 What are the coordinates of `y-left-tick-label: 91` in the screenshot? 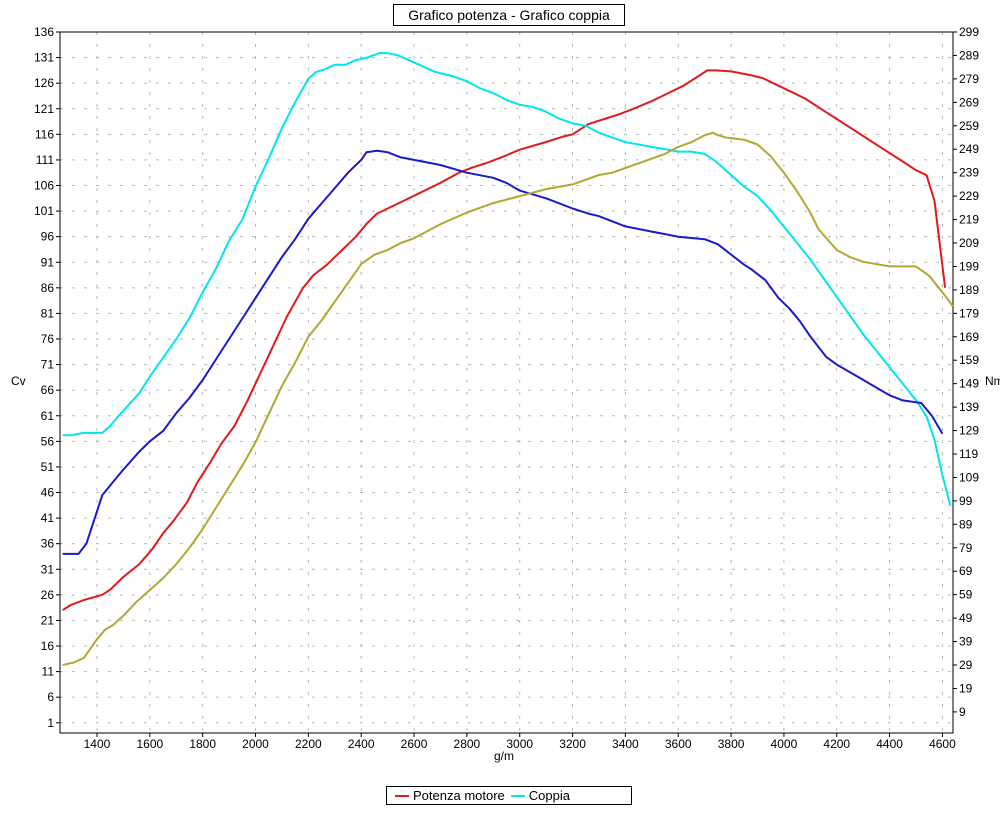 It's located at (48, 262).